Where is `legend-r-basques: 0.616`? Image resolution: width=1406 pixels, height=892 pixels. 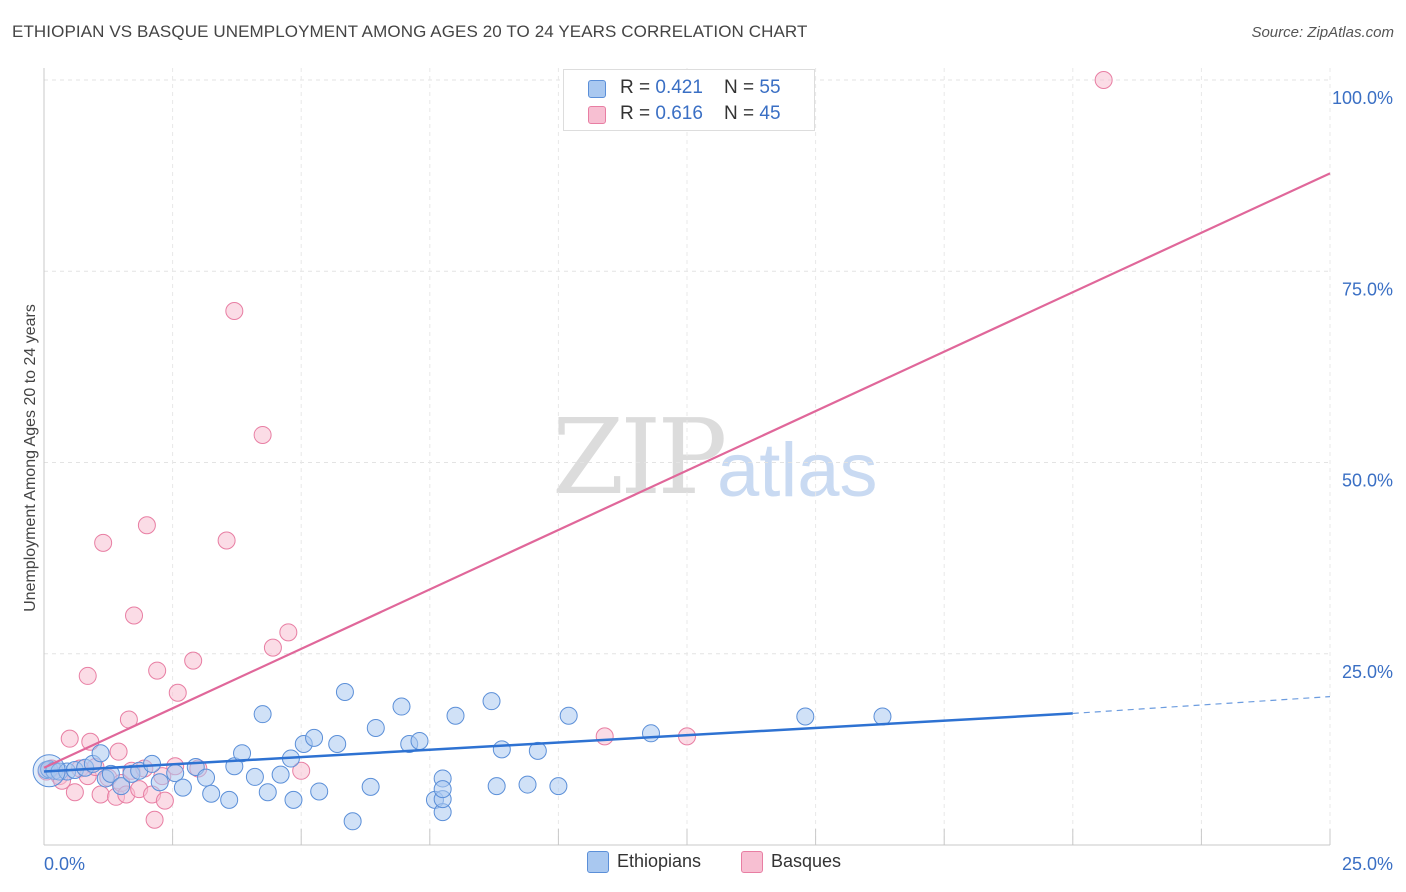 legend-r-basques: 0.616 is located at coordinates (679, 113).